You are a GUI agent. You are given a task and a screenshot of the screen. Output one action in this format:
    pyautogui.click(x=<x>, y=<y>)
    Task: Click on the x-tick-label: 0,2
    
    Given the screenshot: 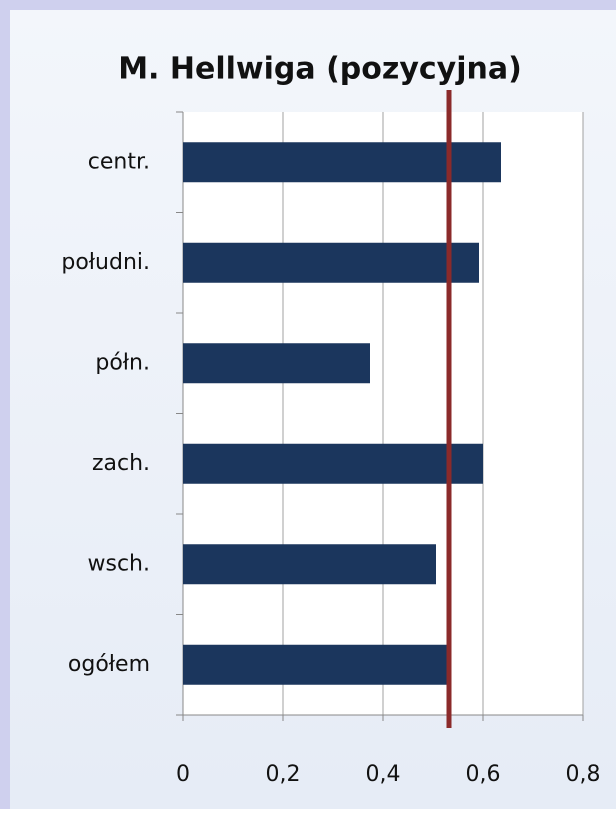 What is the action you would take?
    pyautogui.click(x=283, y=774)
    